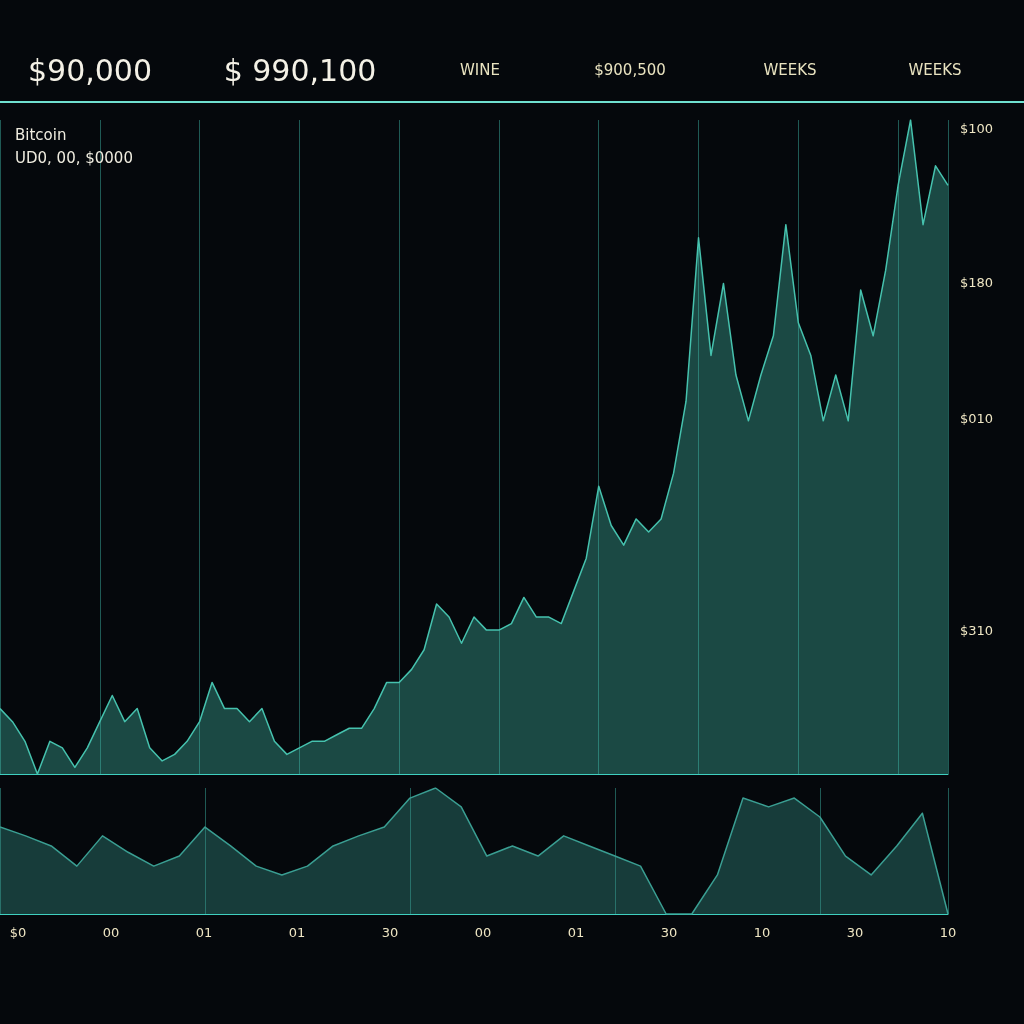  What do you see at coordinates (977, 630) in the screenshot?
I see `text: $310` at bounding box center [977, 630].